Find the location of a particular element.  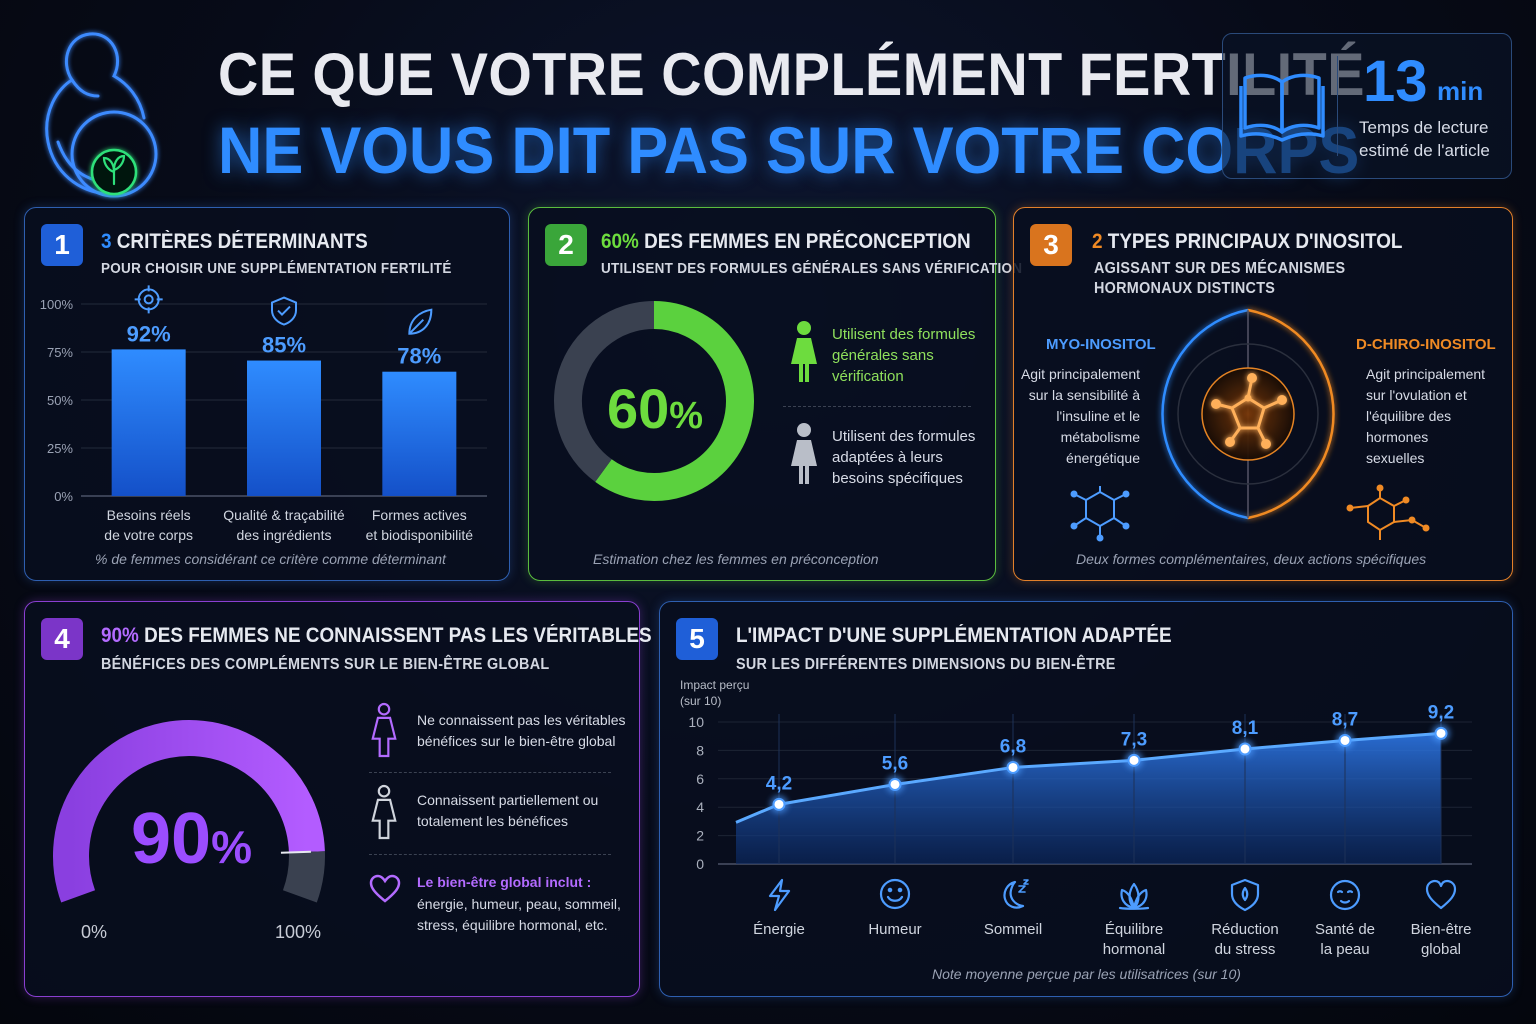

panel-title-highlight: 3 is located at coordinates (106, 241).